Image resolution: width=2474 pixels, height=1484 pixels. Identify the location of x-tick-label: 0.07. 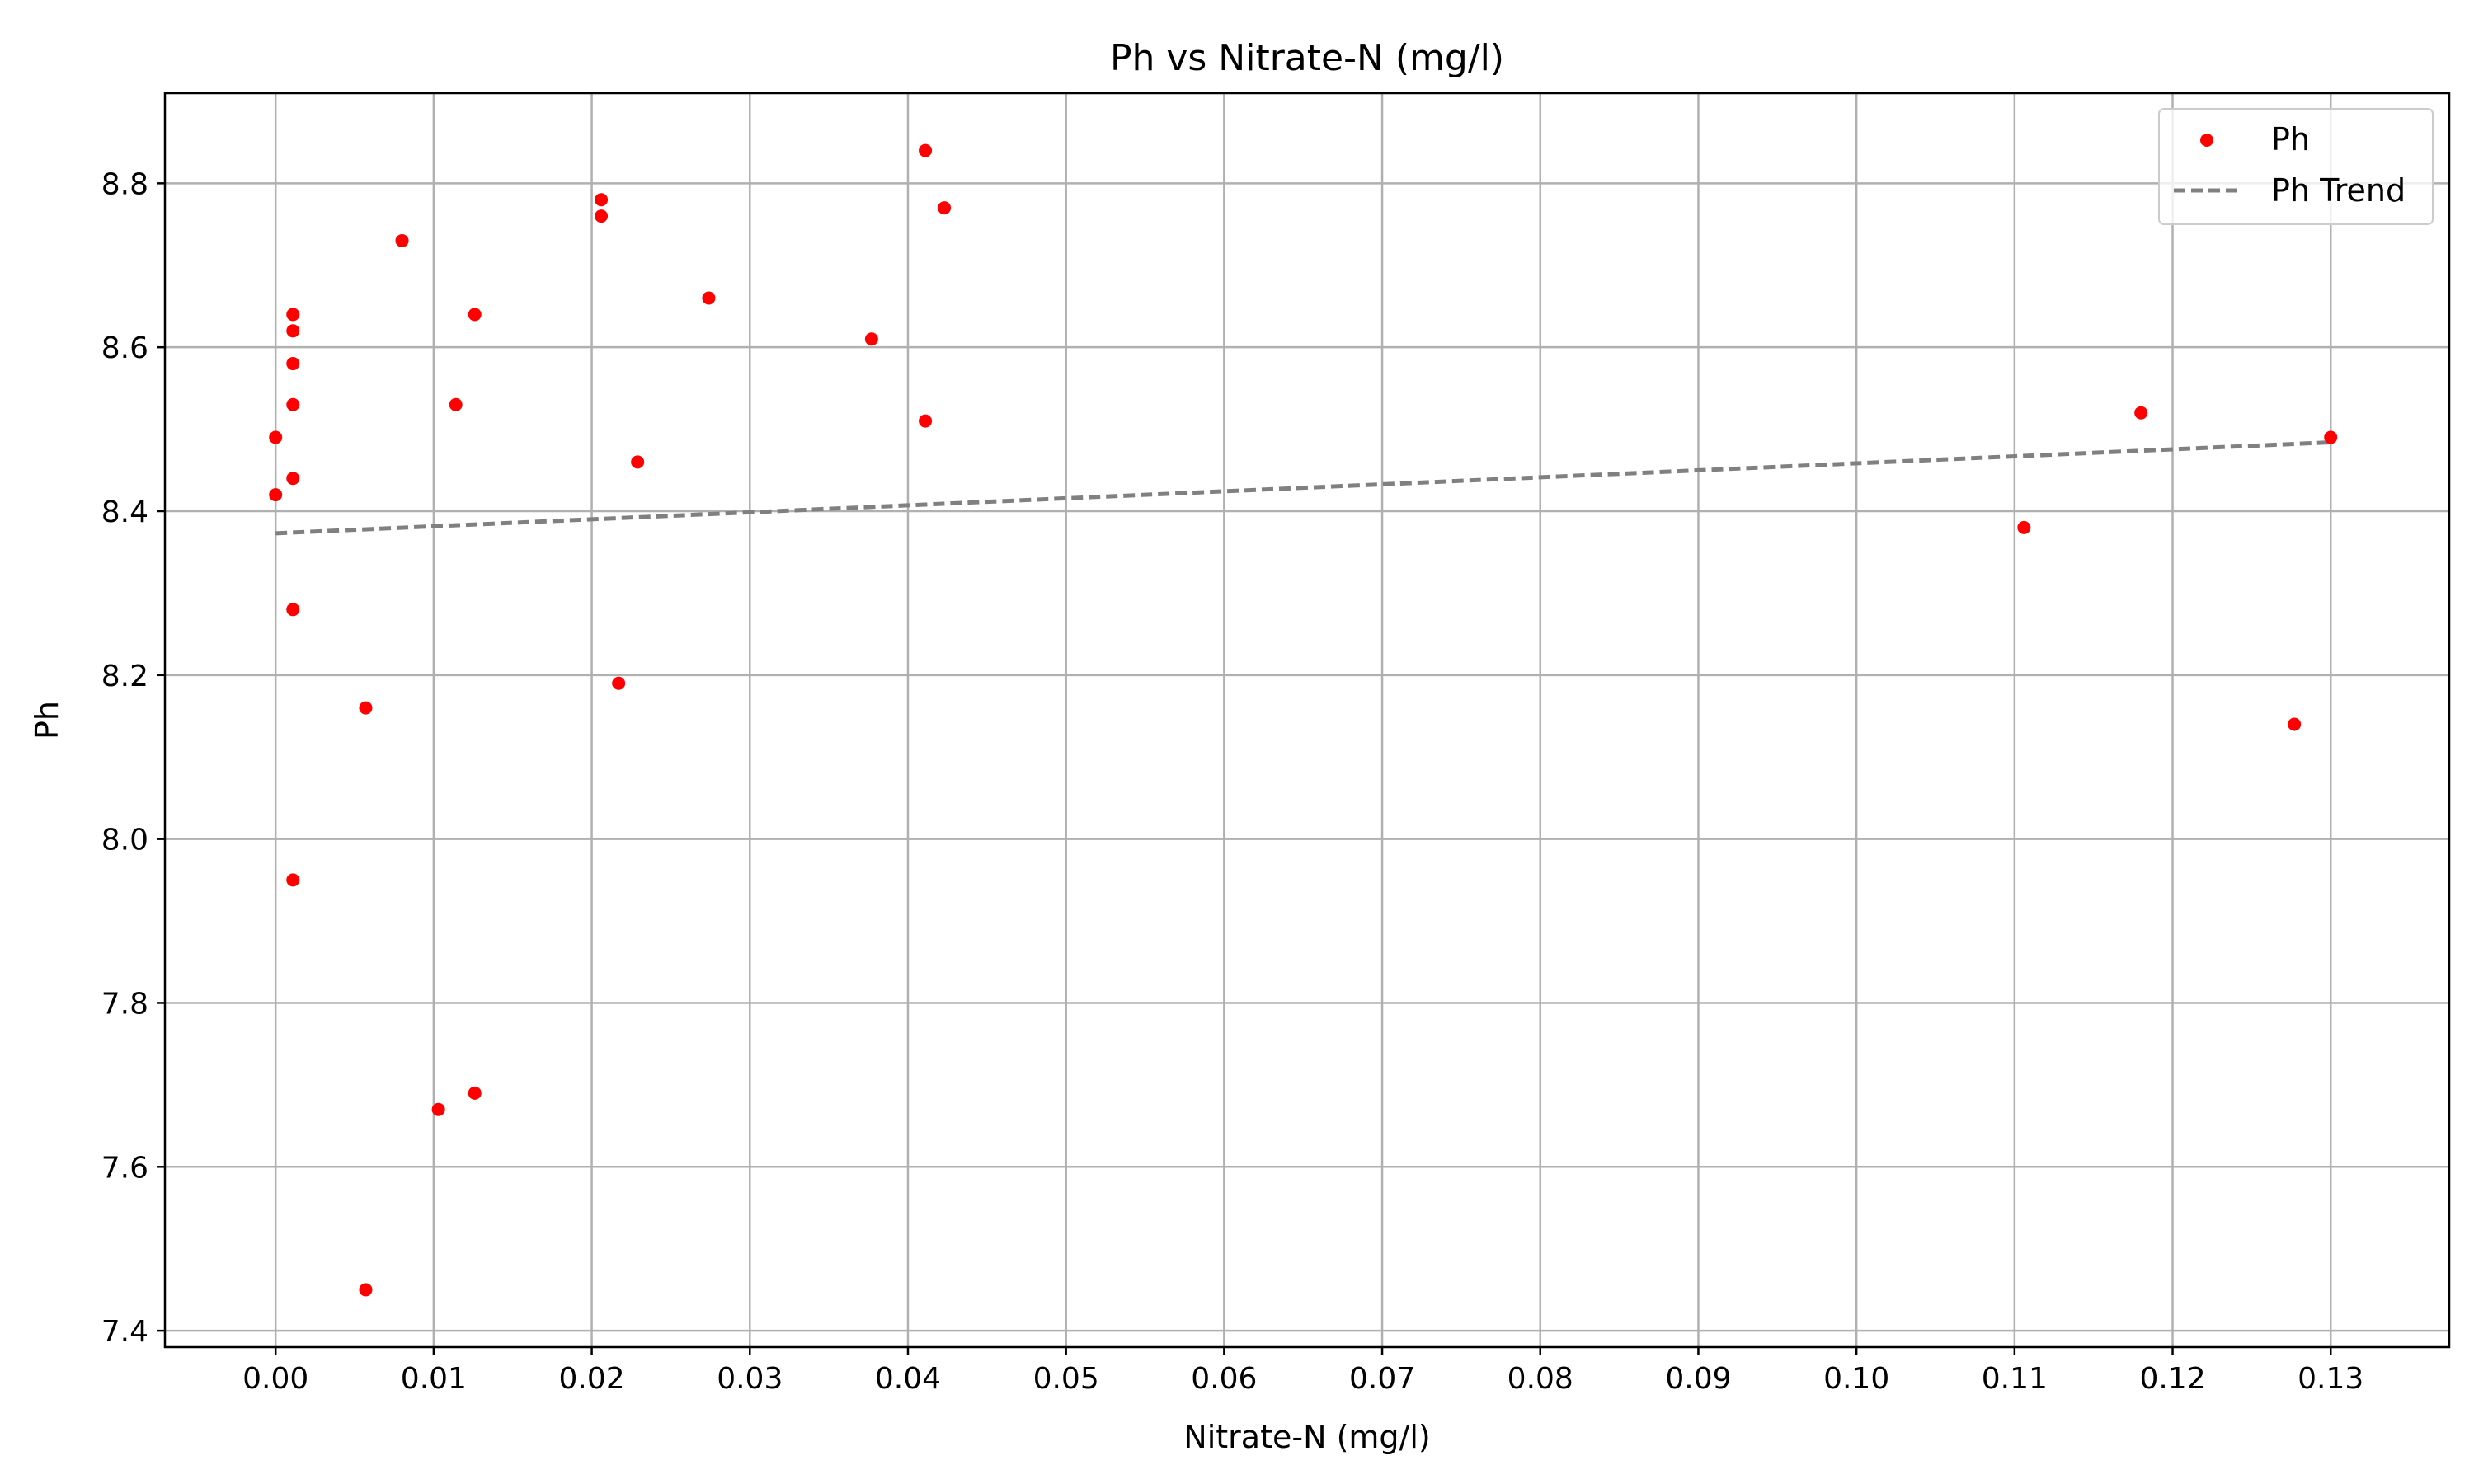
(1382, 1379).